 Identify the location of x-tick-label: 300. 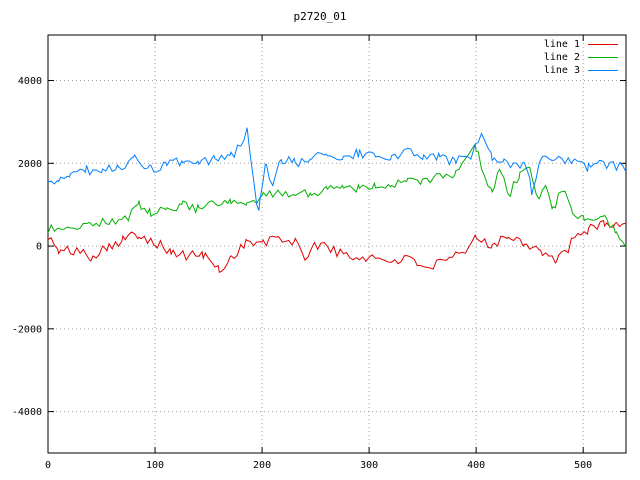
(369, 465).